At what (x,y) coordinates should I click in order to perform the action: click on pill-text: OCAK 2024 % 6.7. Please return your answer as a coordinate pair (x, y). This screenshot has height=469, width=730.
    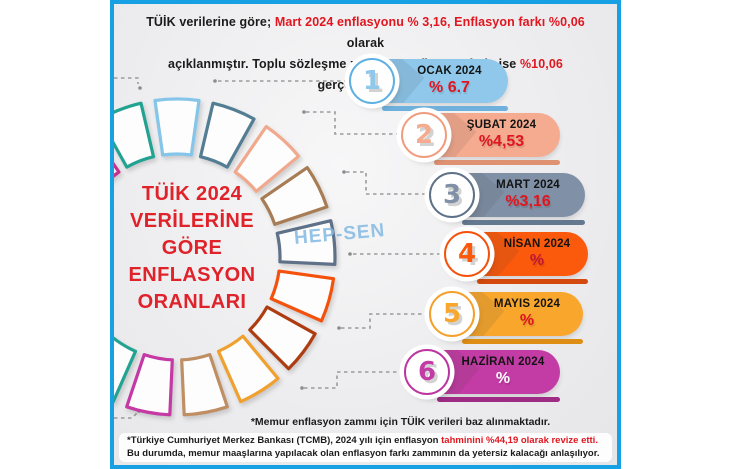
    Looking at the image, I should click on (449, 80).